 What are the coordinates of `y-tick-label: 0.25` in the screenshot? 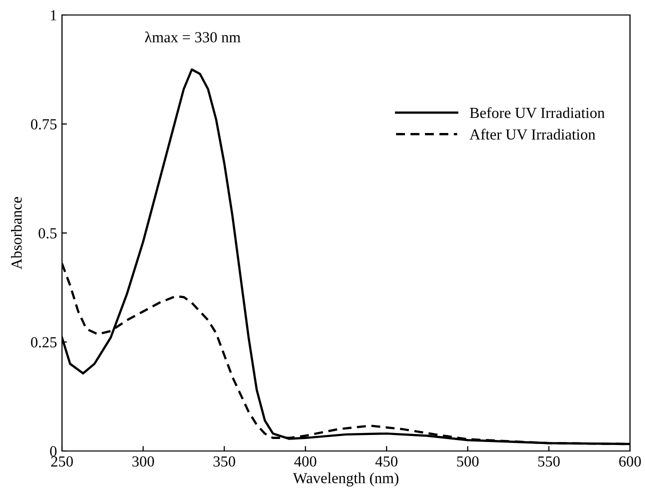 It's located at (43, 342).